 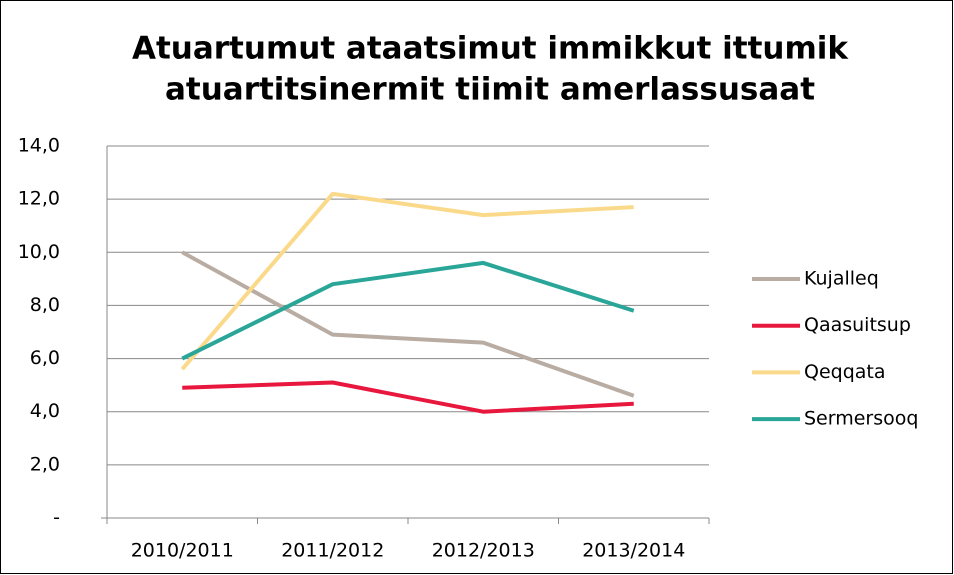 I want to click on legend-label: Qaasuitsup, so click(x=857, y=325).